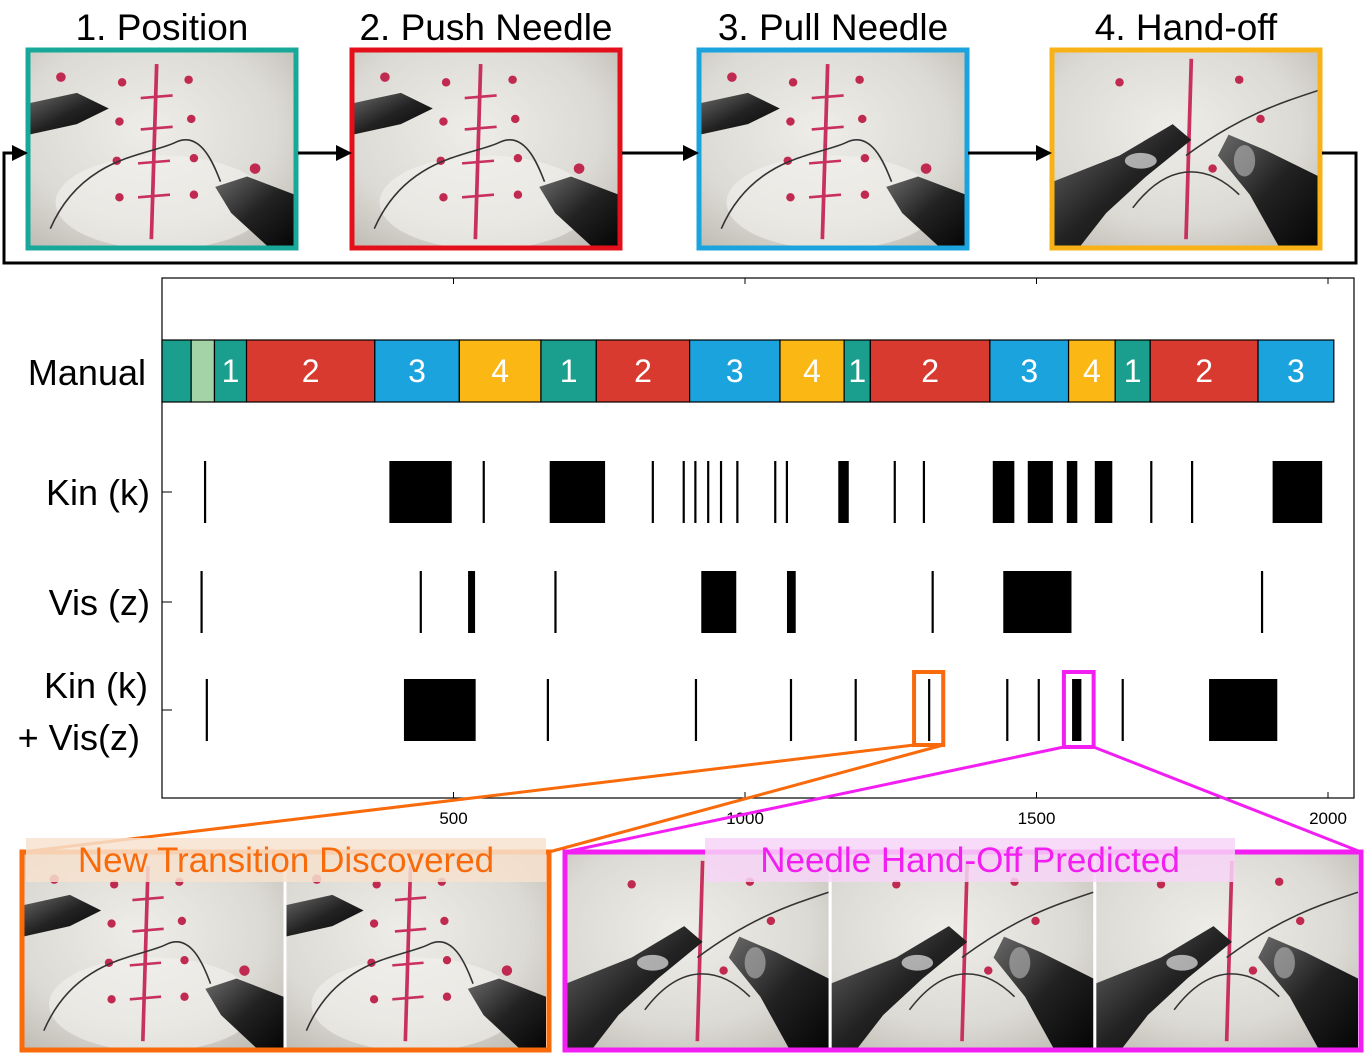 The image size is (1366, 1059). What do you see at coordinates (1328, 818) in the screenshot?
I see `x-tick-label-2000: 2000` at bounding box center [1328, 818].